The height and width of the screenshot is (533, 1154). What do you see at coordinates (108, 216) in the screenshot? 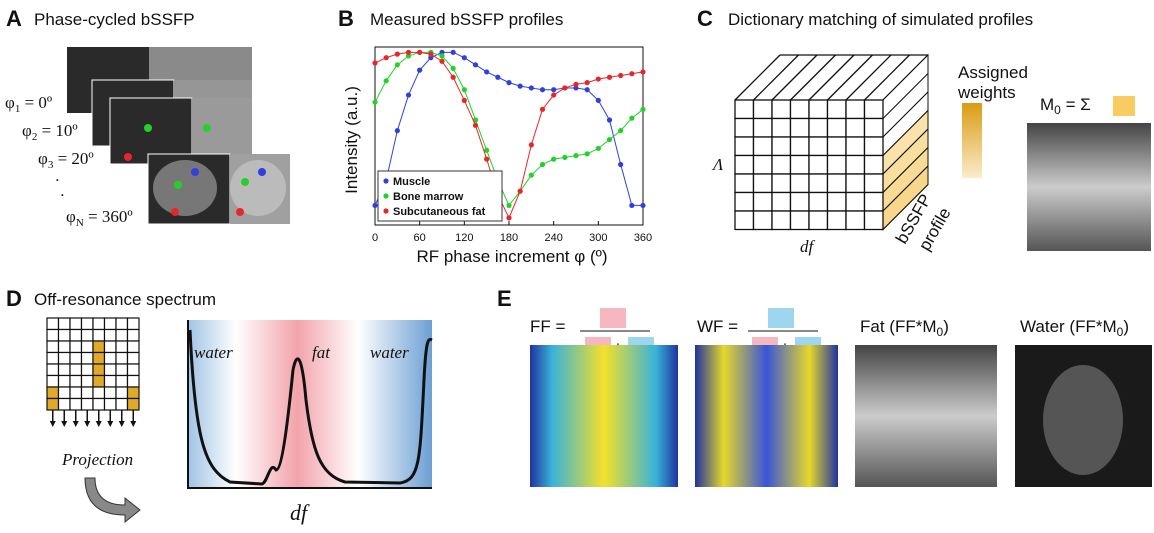
I see `phase-rest: = 360º` at bounding box center [108, 216].